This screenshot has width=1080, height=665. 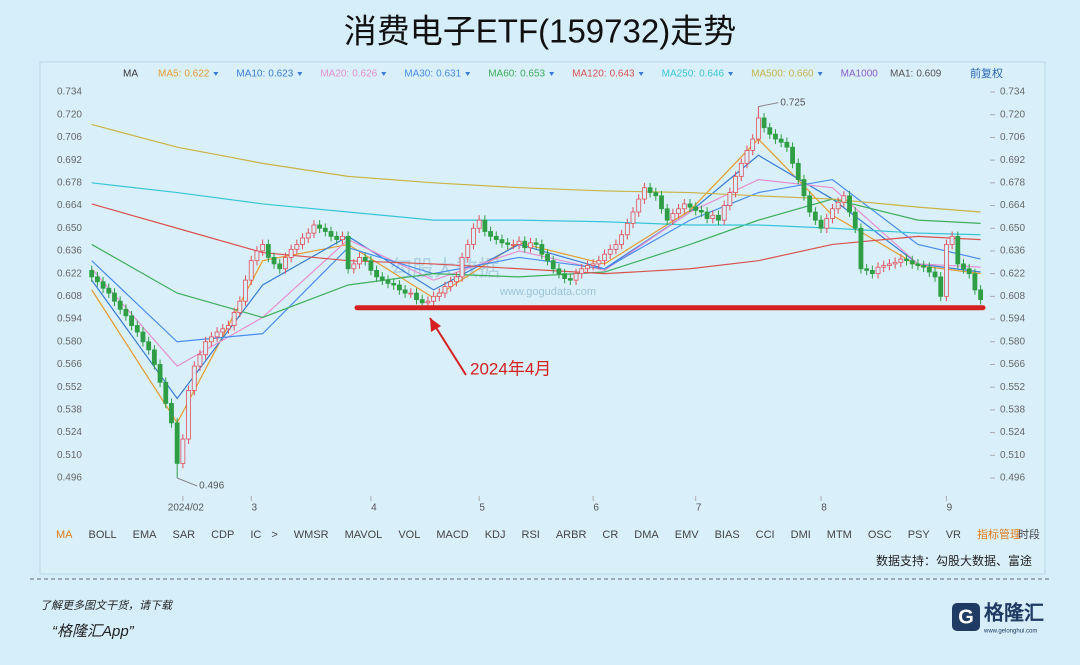 What do you see at coordinates (547, 292) in the screenshot?
I see `watermark-url: www.gogudata.com` at bounding box center [547, 292].